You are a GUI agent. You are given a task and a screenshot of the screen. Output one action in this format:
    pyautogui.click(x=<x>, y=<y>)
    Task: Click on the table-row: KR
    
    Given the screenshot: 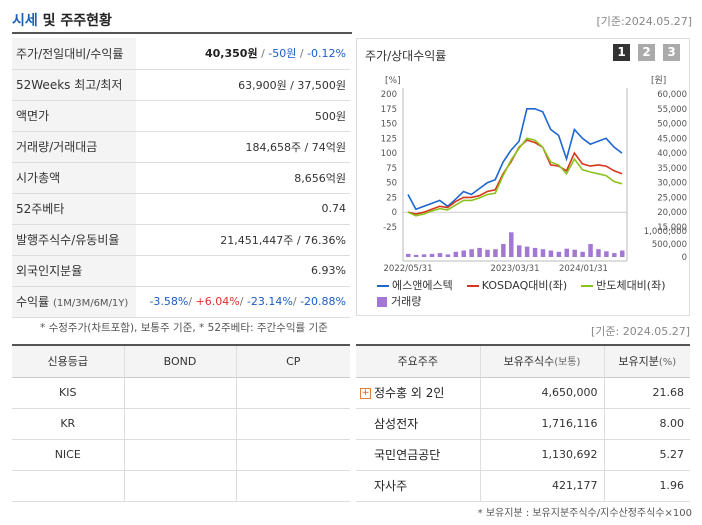 What is the action you would take?
    pyautogui.click(x=181, y=423)
    